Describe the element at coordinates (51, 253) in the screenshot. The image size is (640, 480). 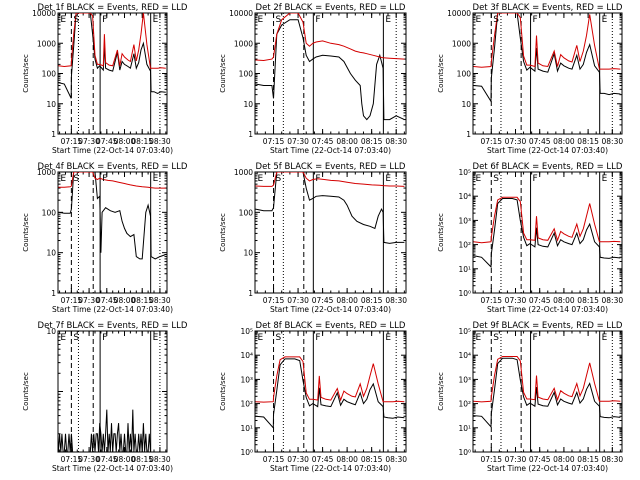
I see `y-tick-label: 10` at that location.